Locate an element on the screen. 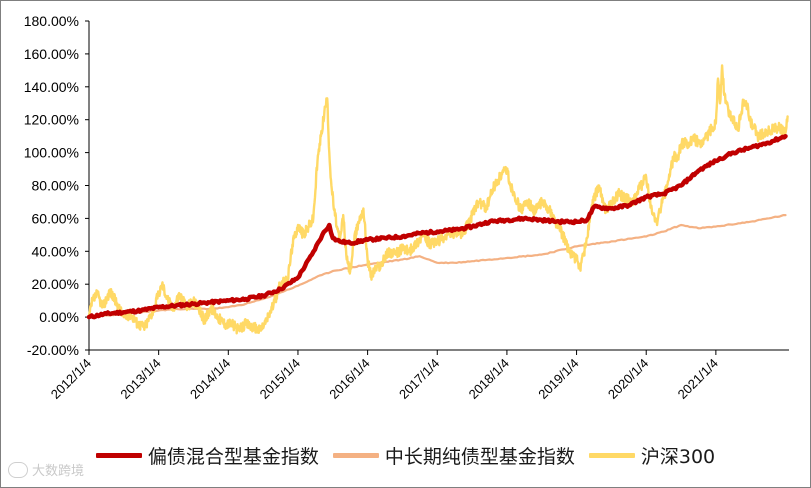  y-tick-label: 80.00% is located at coordinates (55, 186).